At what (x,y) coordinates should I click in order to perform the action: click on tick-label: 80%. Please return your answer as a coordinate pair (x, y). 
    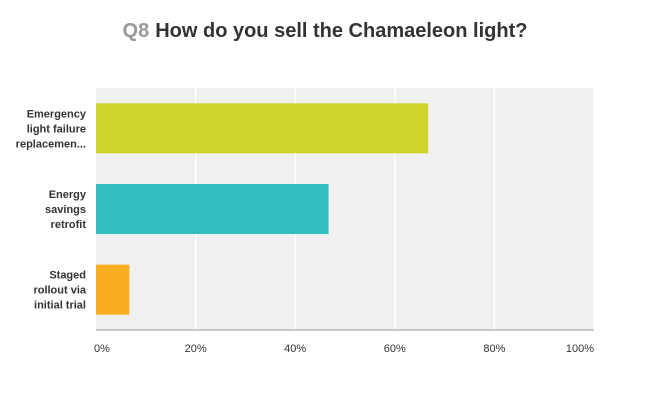
    Looking at the image, I should click on (494, 349).